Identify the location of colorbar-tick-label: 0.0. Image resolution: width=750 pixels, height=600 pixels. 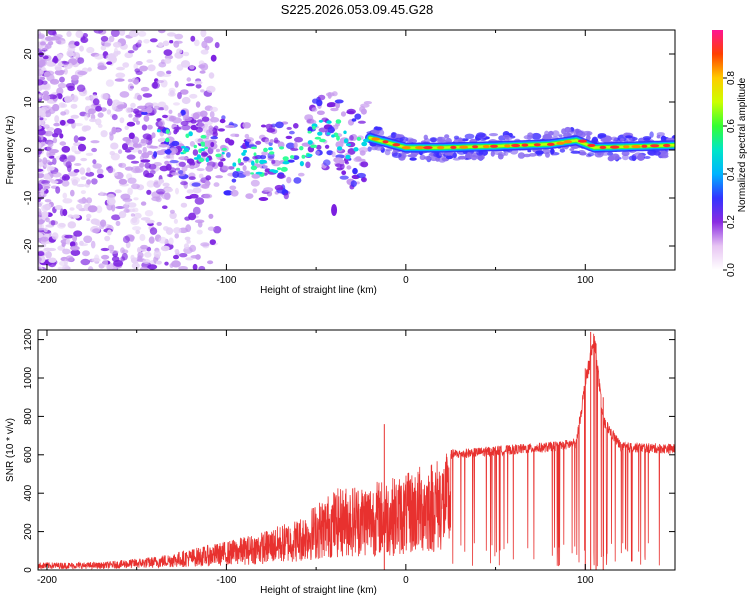
(731, 270).